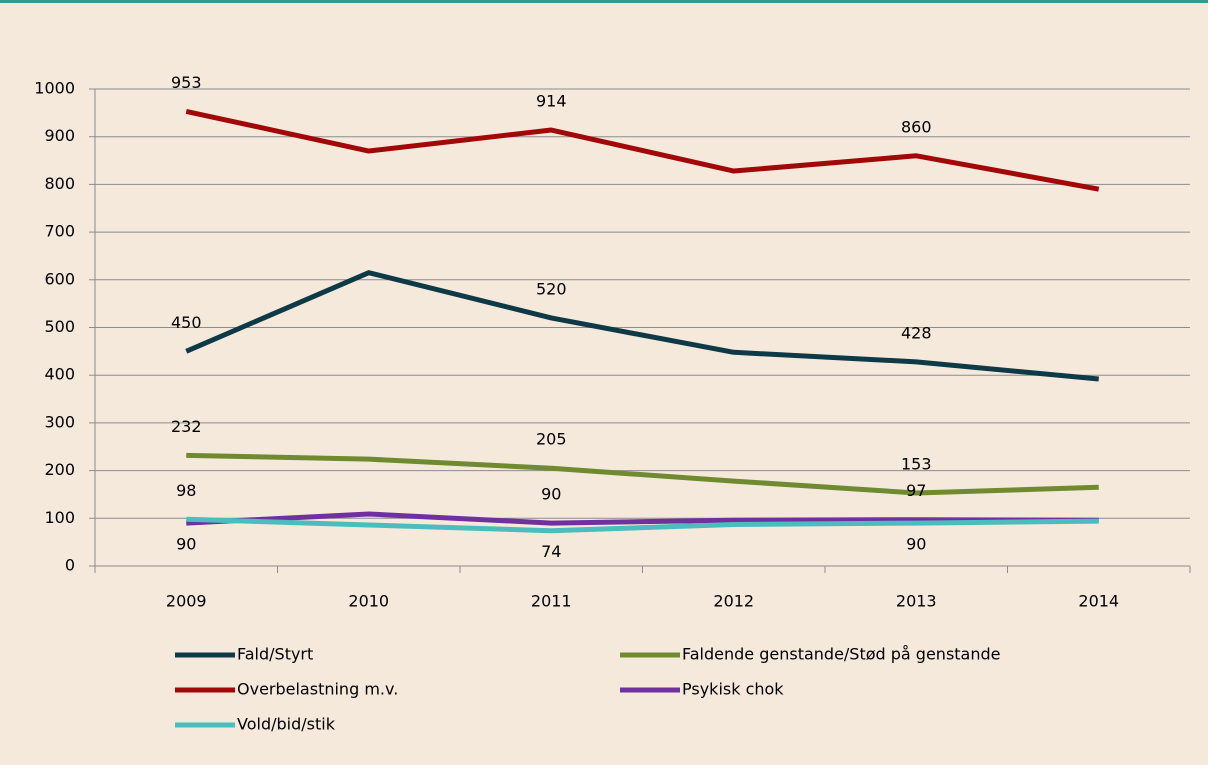 The height and width of the screenshot is (765, 1208). Describe the element at coordinates (59, 469) in the screenshot. I see `y-tick-label: 200` at that location.